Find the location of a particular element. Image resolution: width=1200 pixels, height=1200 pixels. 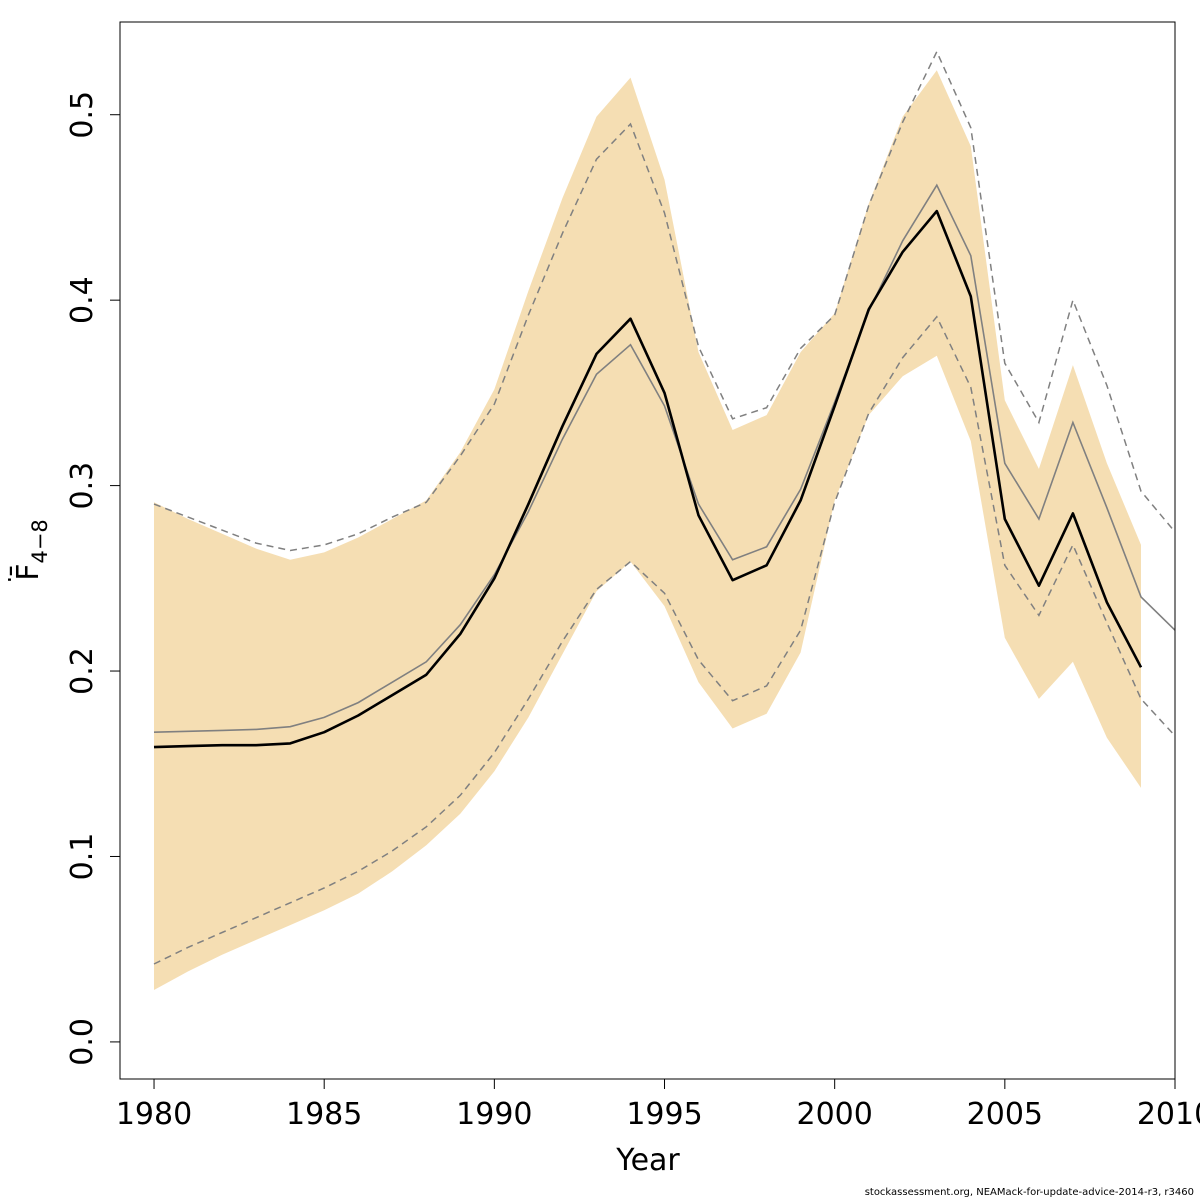

y-tick-label: 0.5 is located at coordinates (82, 115).